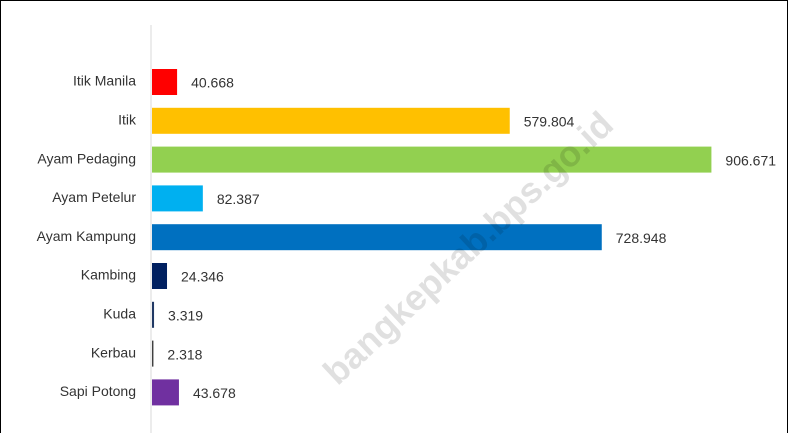  What do you see at coordinates (127, 120) in the screenshot?
I see `category-label: Itik` at bounding box center [127, 120].